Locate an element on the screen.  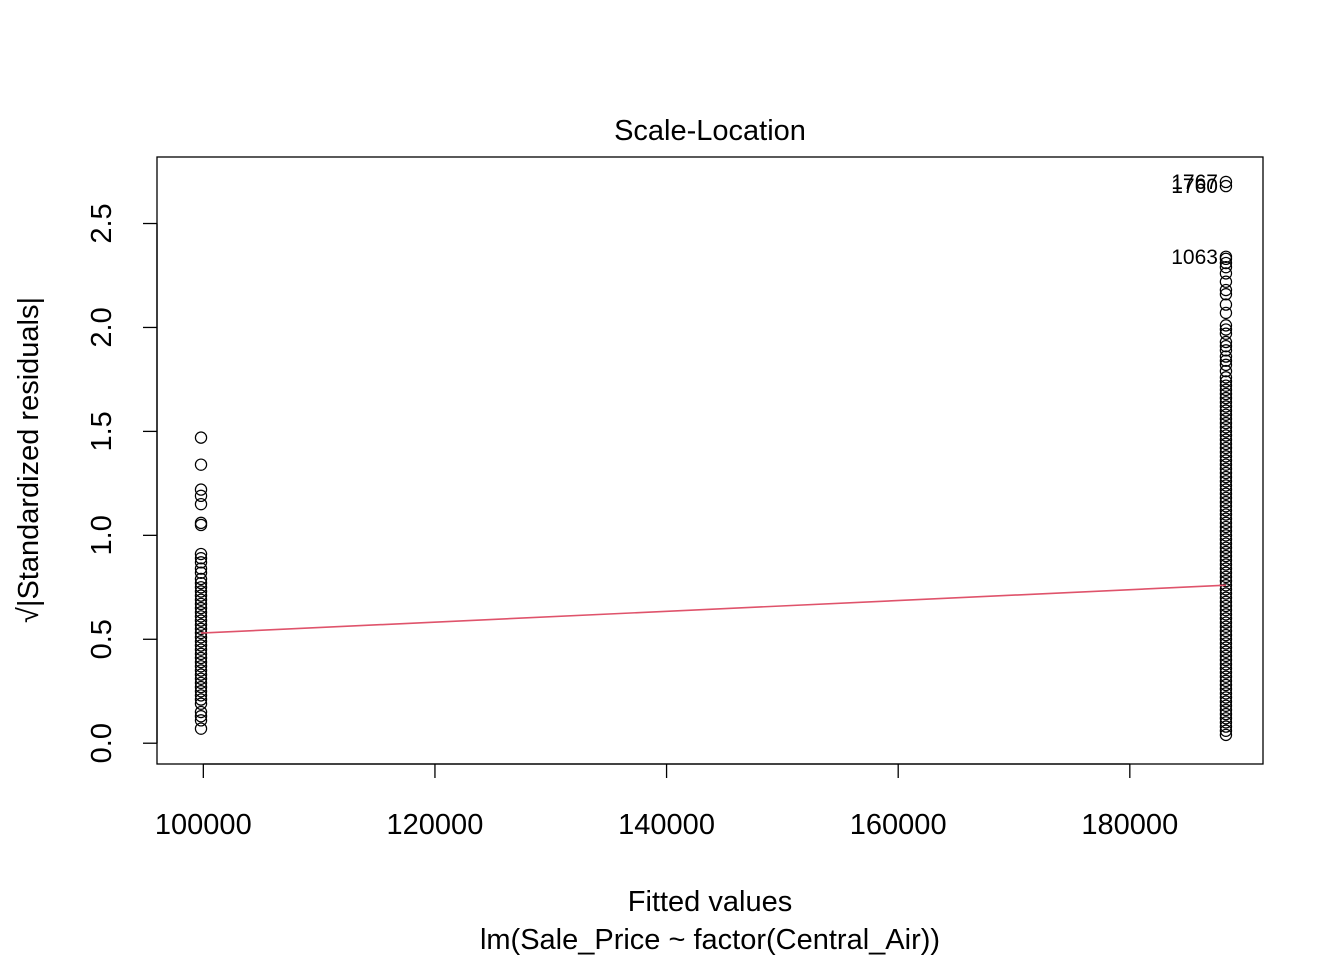
y-tick-label: 2.5 is located at coordinates (102, 223).